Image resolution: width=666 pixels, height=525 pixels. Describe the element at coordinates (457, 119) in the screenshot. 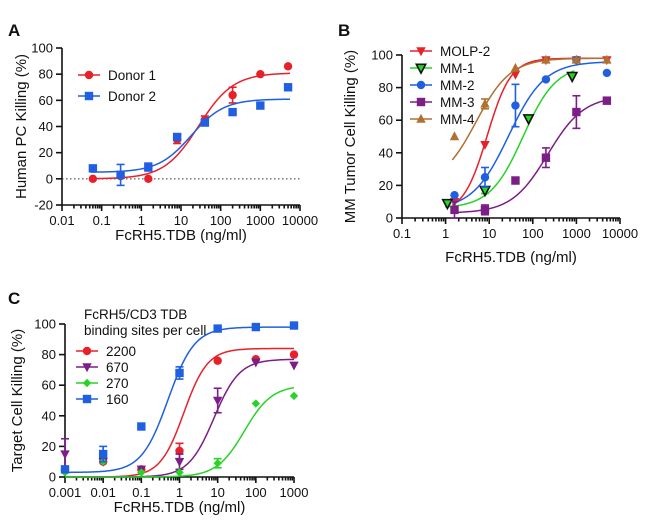

I see `legend-label: MM-4` at that location.